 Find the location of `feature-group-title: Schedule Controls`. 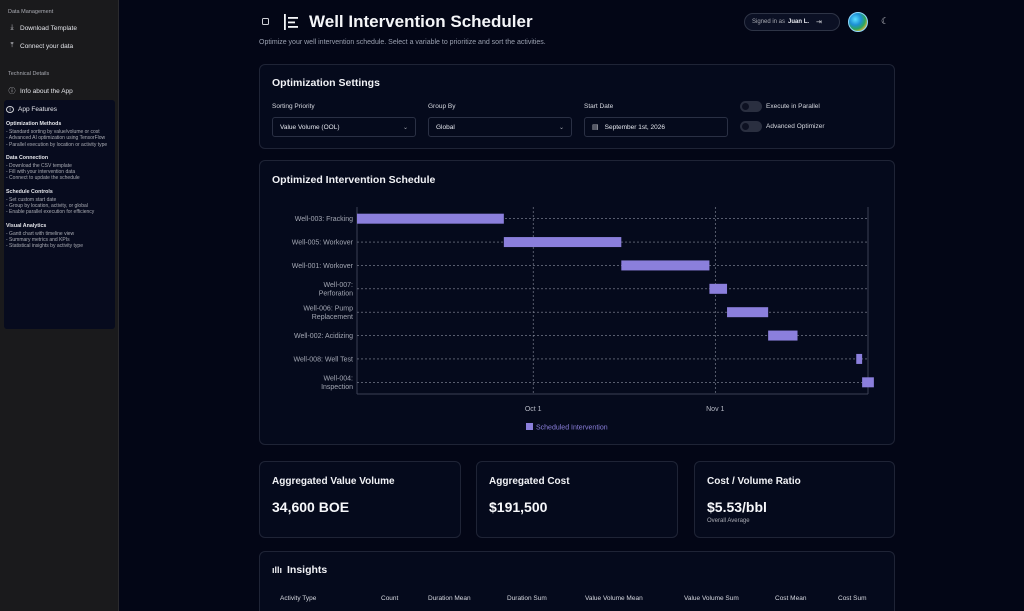

feature-group-title: Schedule Controls is located at coordinates (29, 191).